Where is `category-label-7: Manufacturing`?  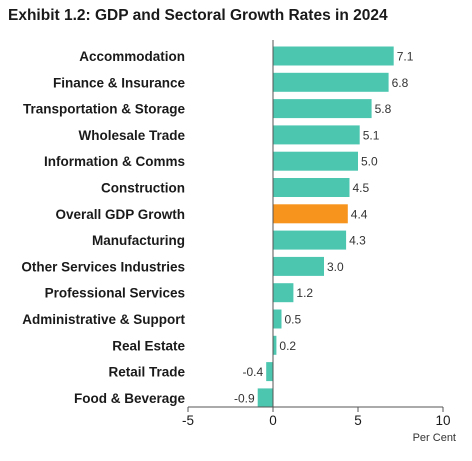 category-label-7: Manufacturing is located at coordinates (138, 240).